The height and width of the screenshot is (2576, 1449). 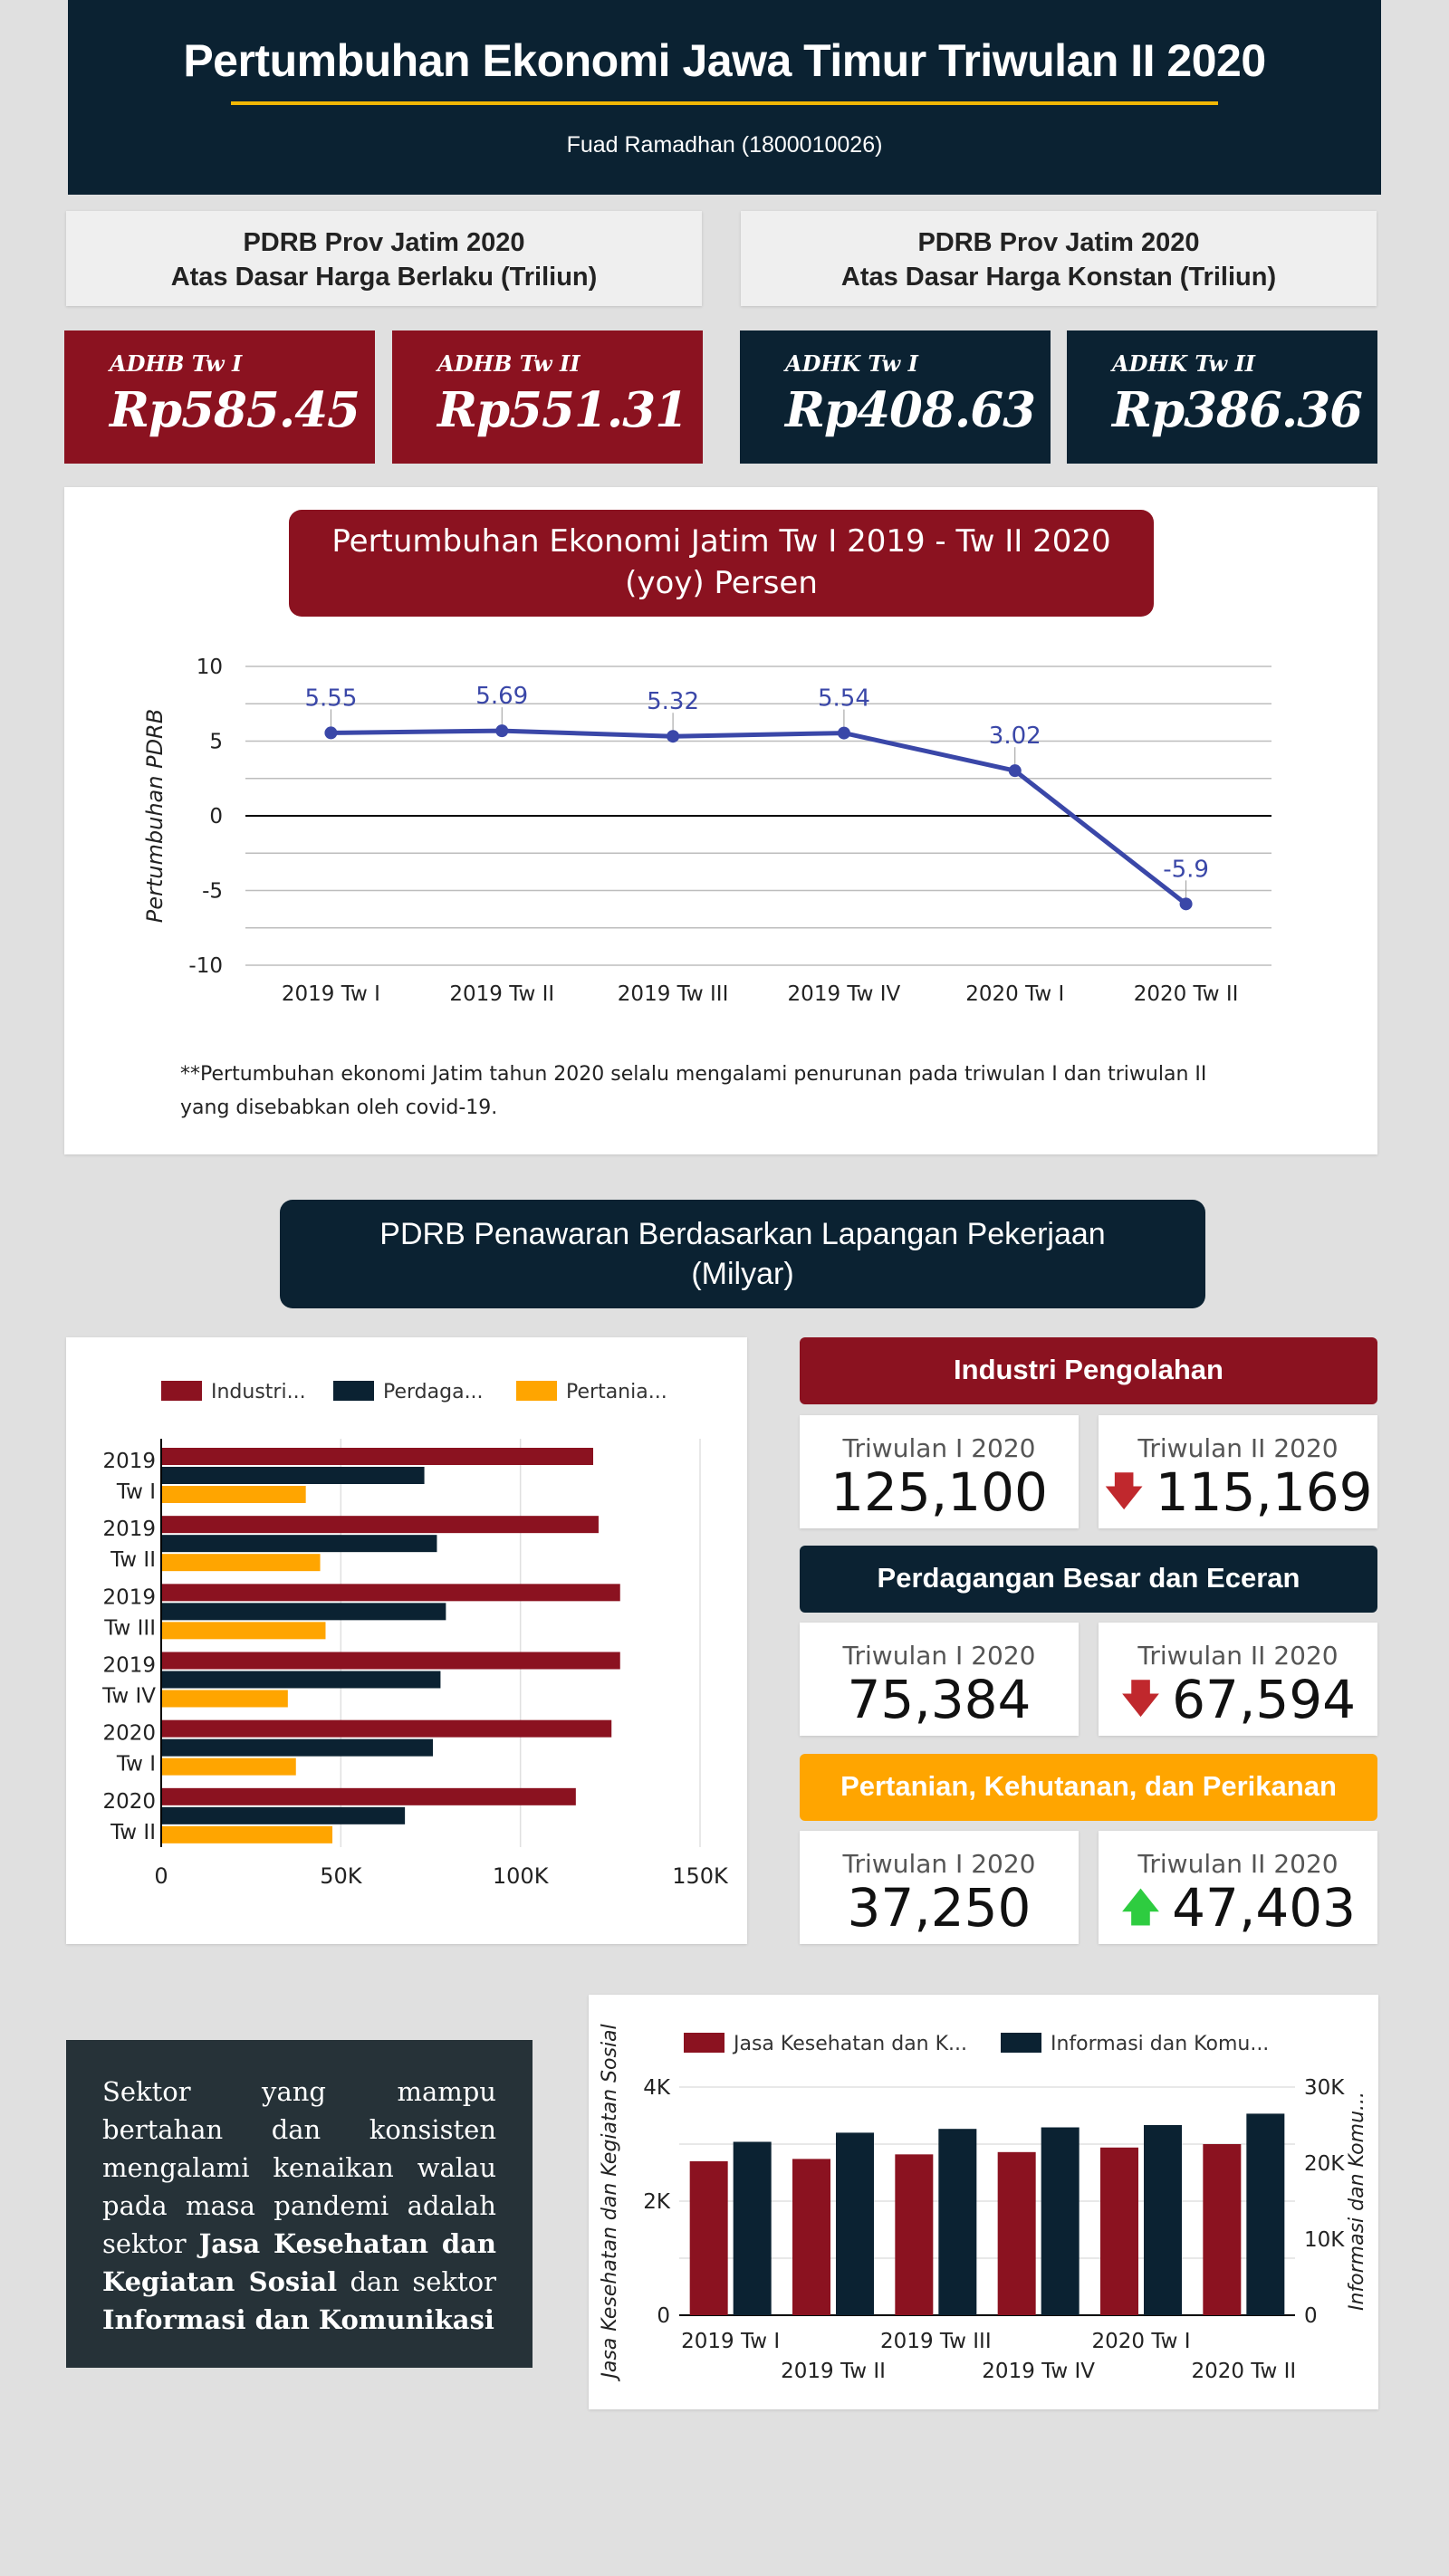 I want to click on y2-tick-label: 10K, so click(x=1324, y=2240).